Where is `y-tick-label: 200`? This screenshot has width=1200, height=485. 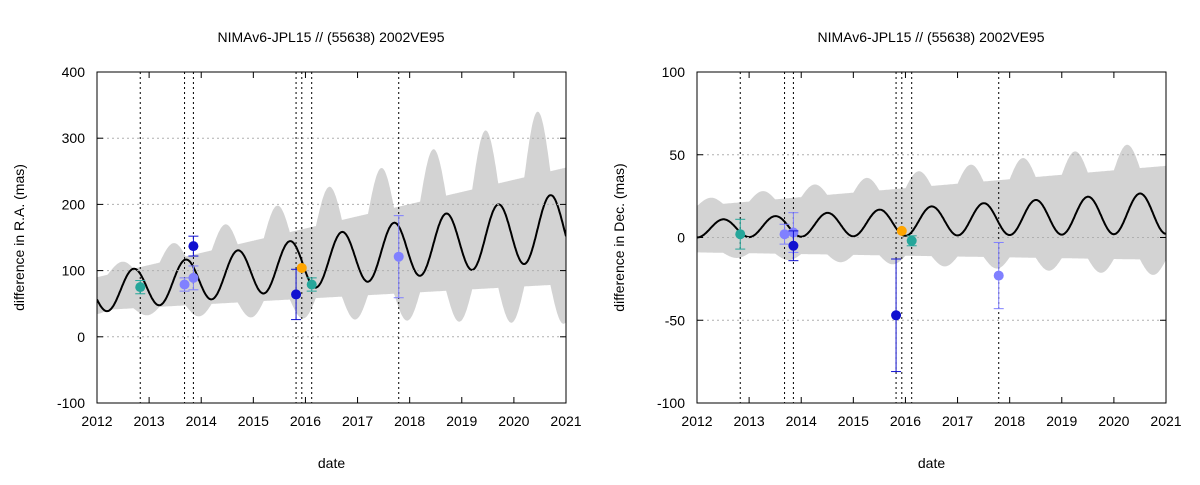
y-tick-label: 200 is located at coordinates (74, 204).